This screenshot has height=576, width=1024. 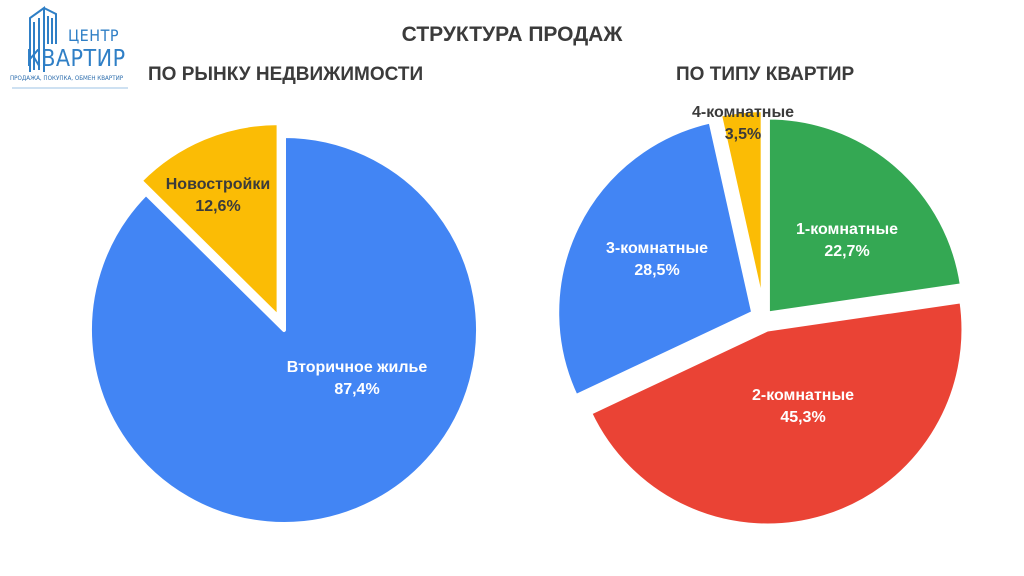 I want to click on pie-slice-two-room, so click(x=777, y=413).